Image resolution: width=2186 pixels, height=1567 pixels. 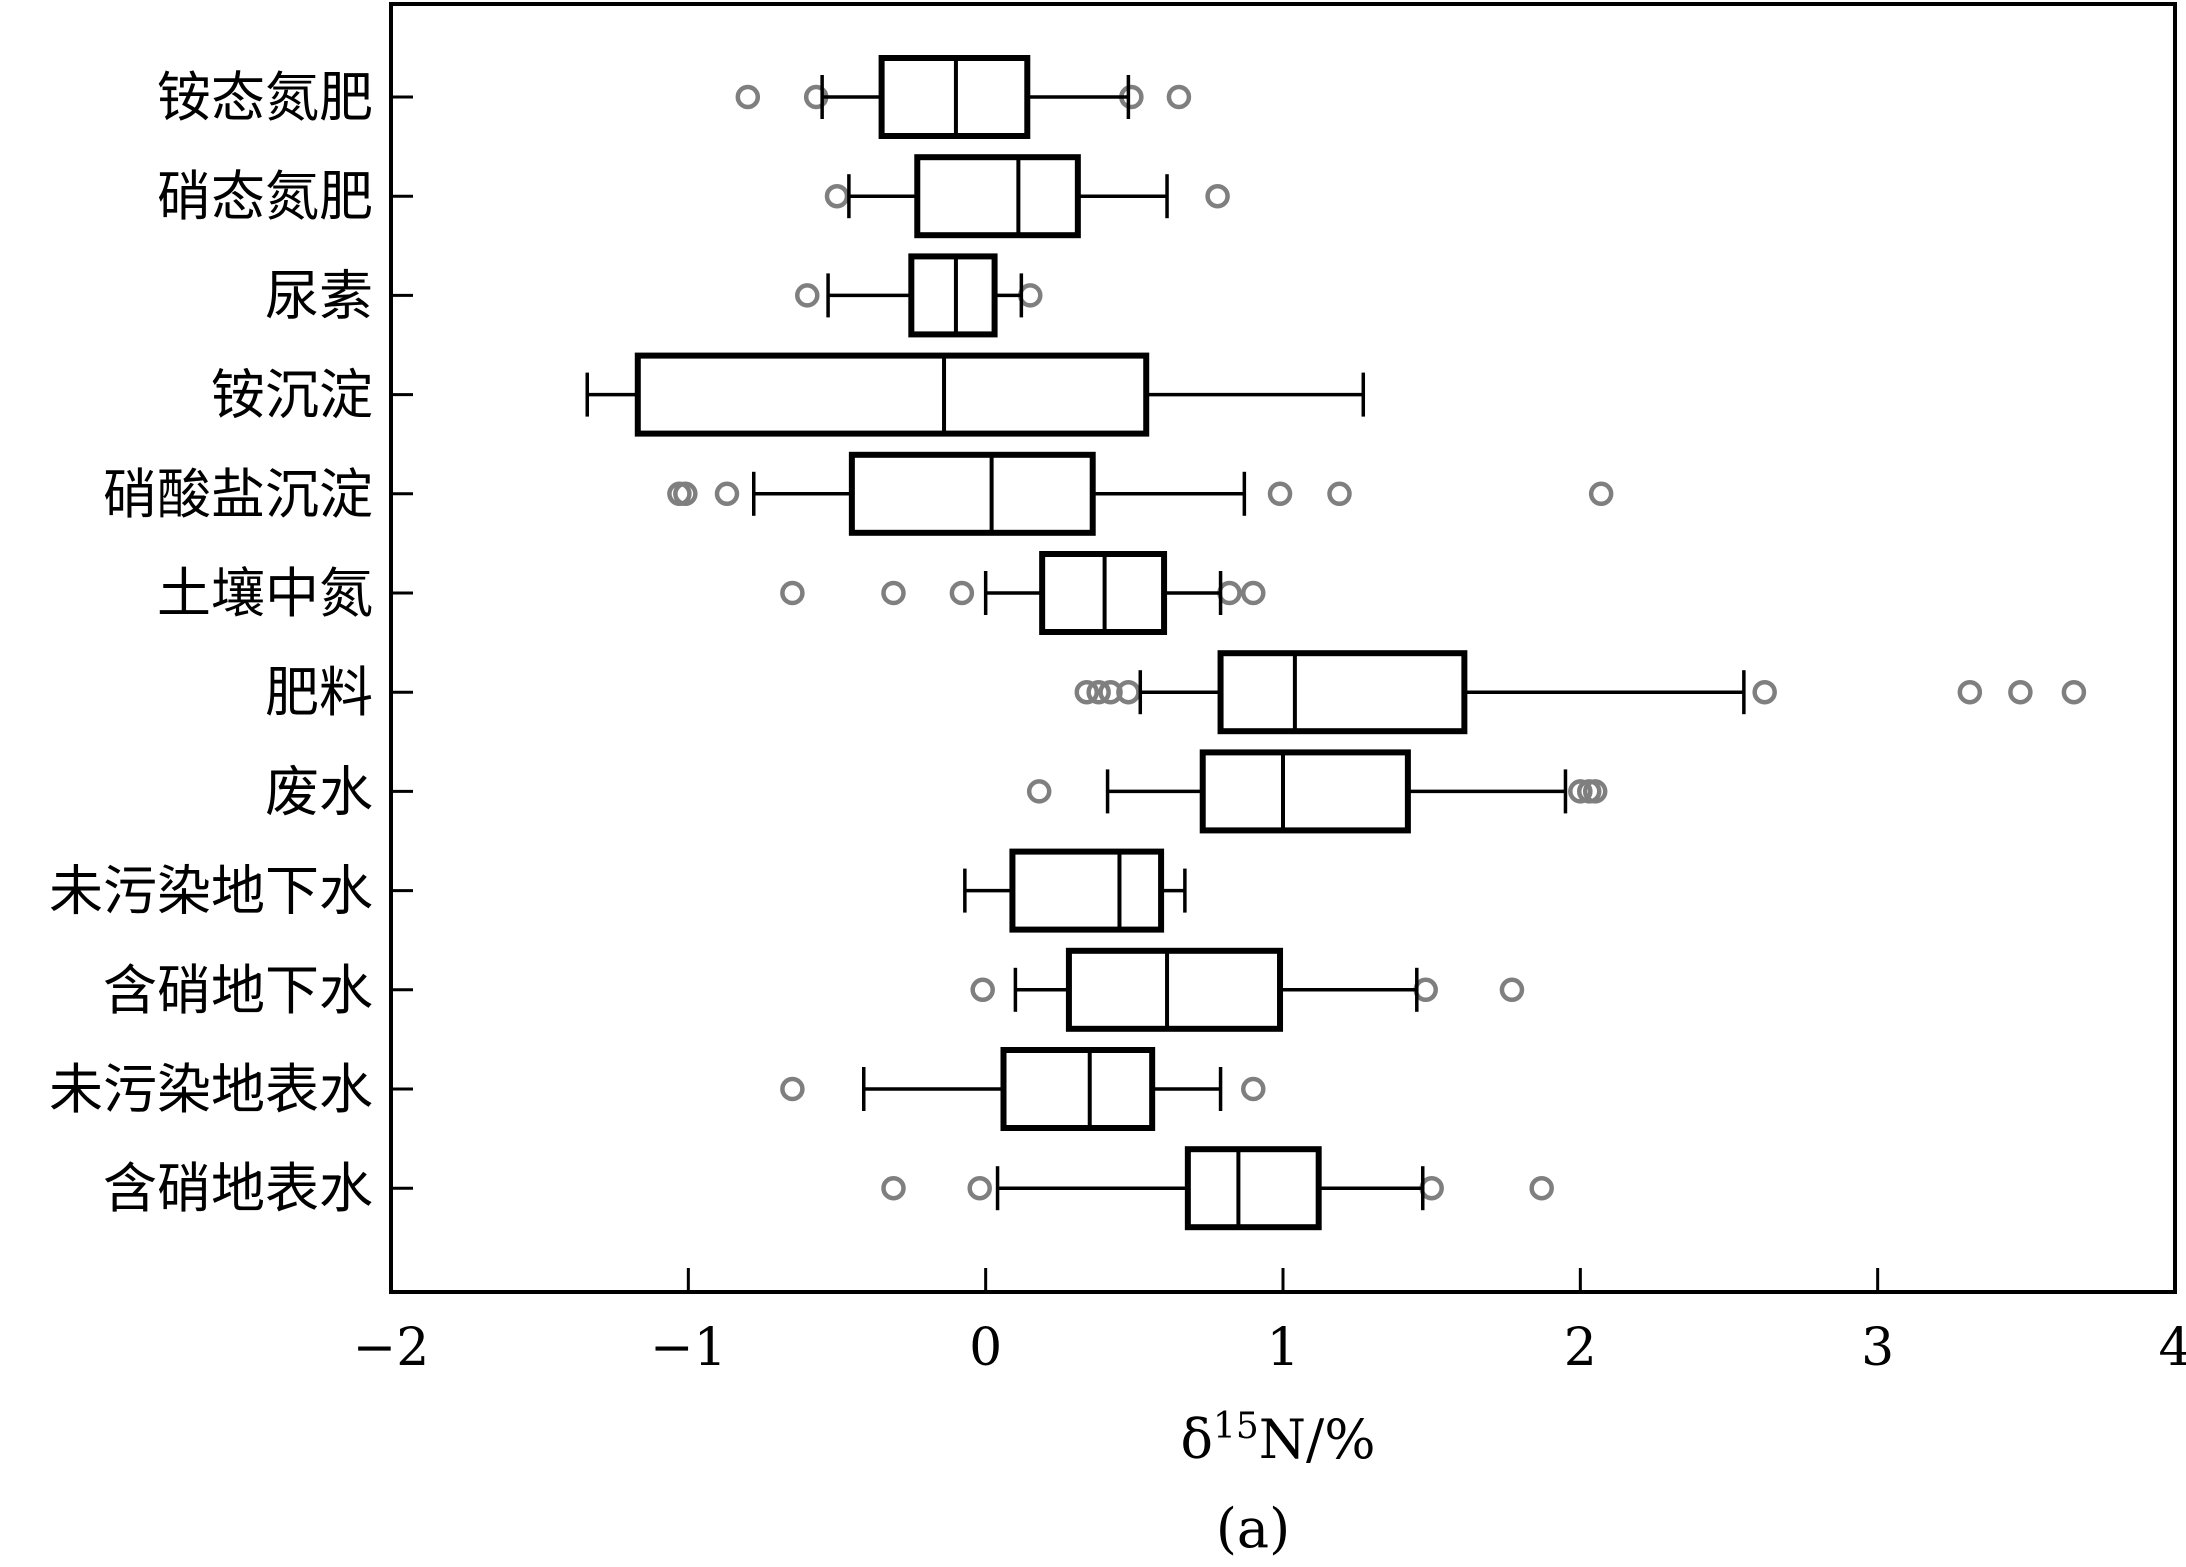 I want to click on category-label: 铵沉淀, so click(x=292, y=395).